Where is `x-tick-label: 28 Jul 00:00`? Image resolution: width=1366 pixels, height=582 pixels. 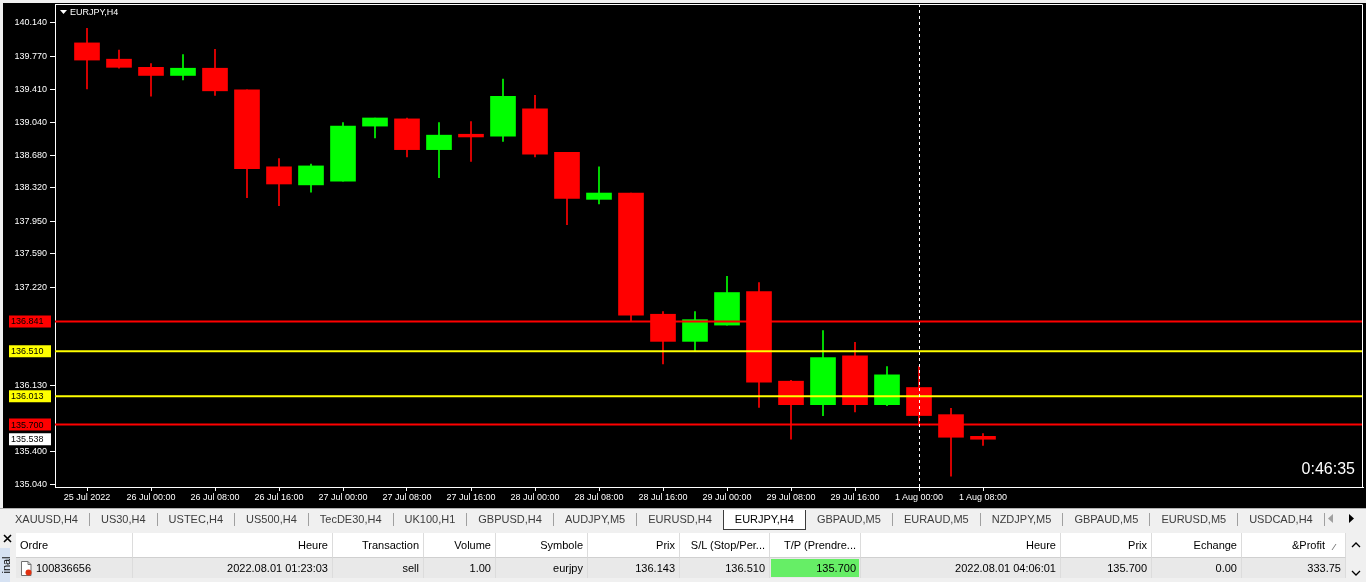
x-tick-label: 28 Jul 00:00 is located at coordinates (535, 496).